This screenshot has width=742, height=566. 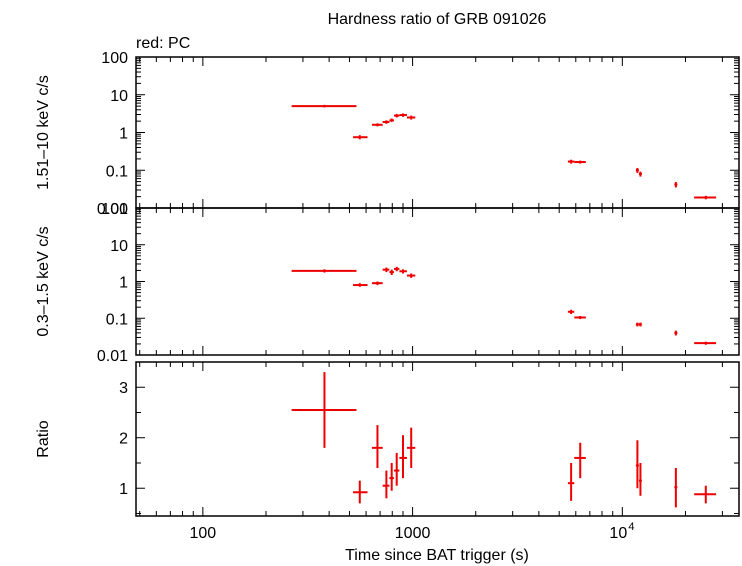 What do you see at coordinates (43, 132) in the screenshot?
I see `y-axis-label: 1.51–10 keV c/s` at bounding box center [43, 132].